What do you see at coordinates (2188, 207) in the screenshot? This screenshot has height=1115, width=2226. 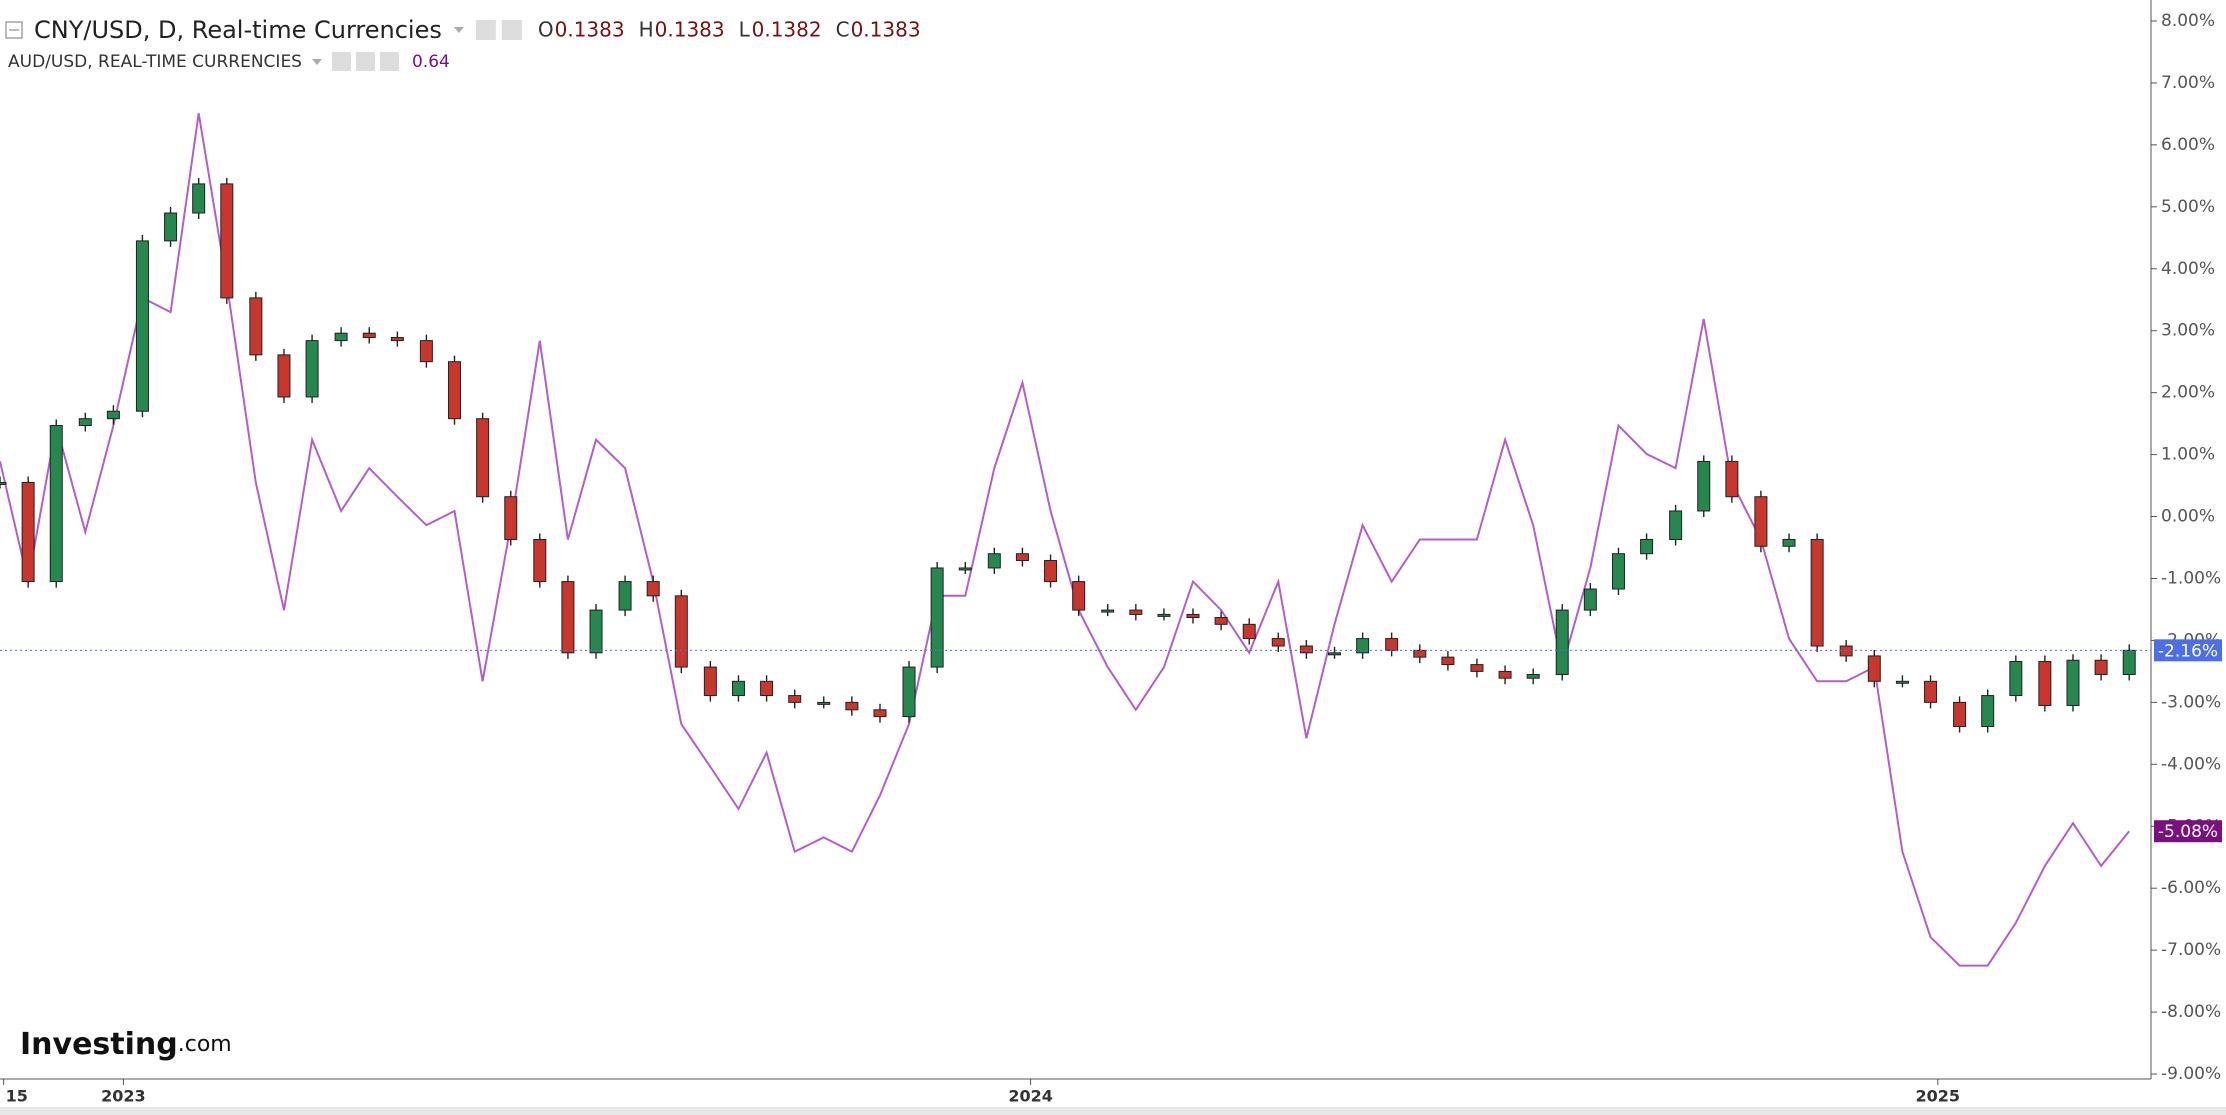 I see `y-tick-label: 5.00%` at bounding box center [2188, 207].